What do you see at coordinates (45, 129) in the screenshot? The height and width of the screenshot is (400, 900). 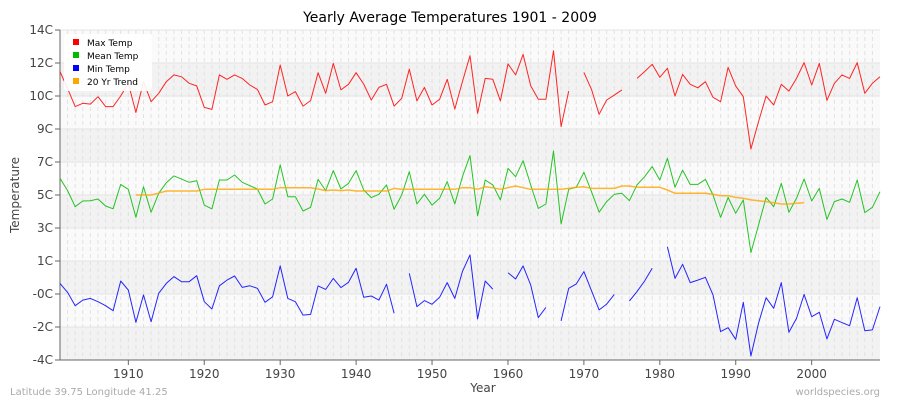 I see `y-tick-label: 9C` at bounding box center [45, 129].